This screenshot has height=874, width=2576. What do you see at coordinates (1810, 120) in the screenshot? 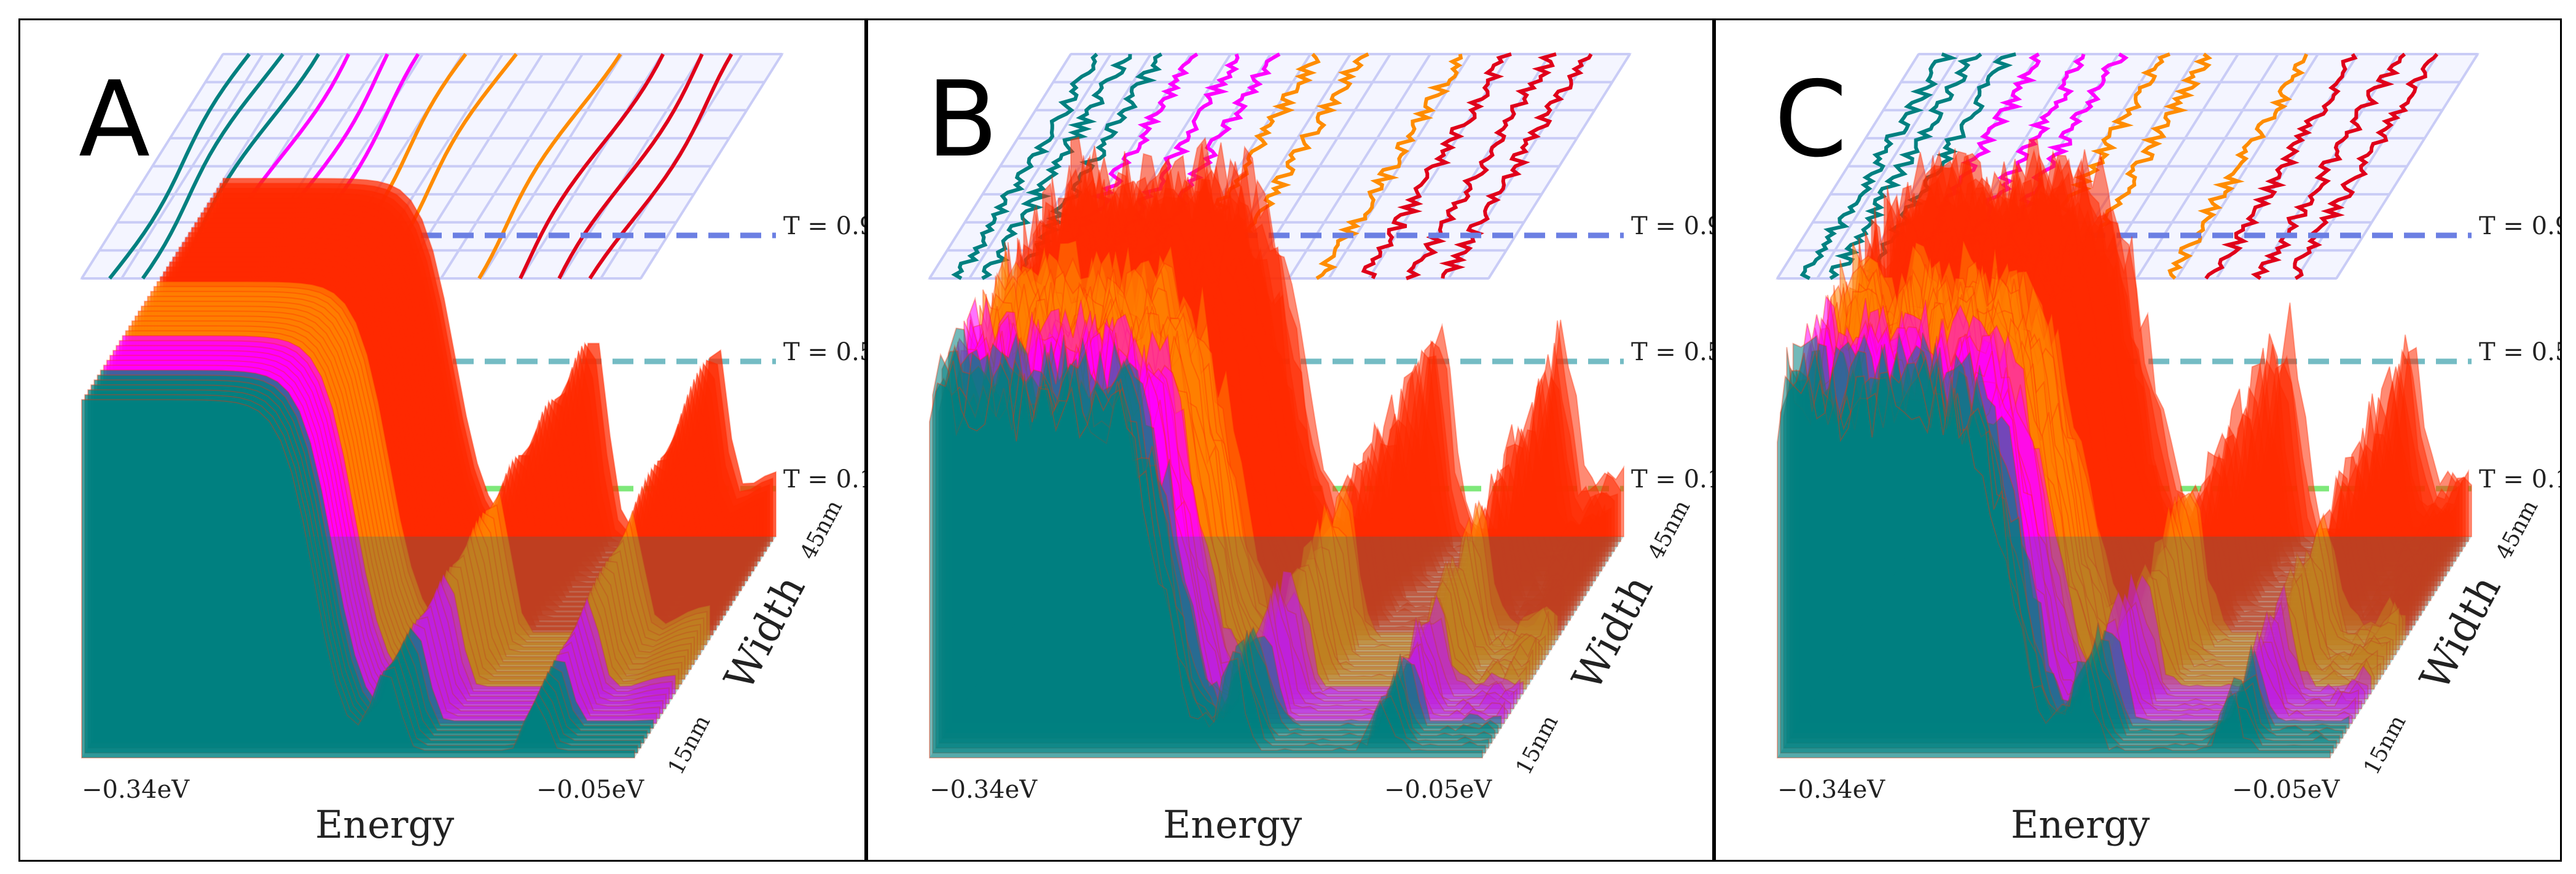
I see `panel-label: C` at bounding box center [1810, 120].